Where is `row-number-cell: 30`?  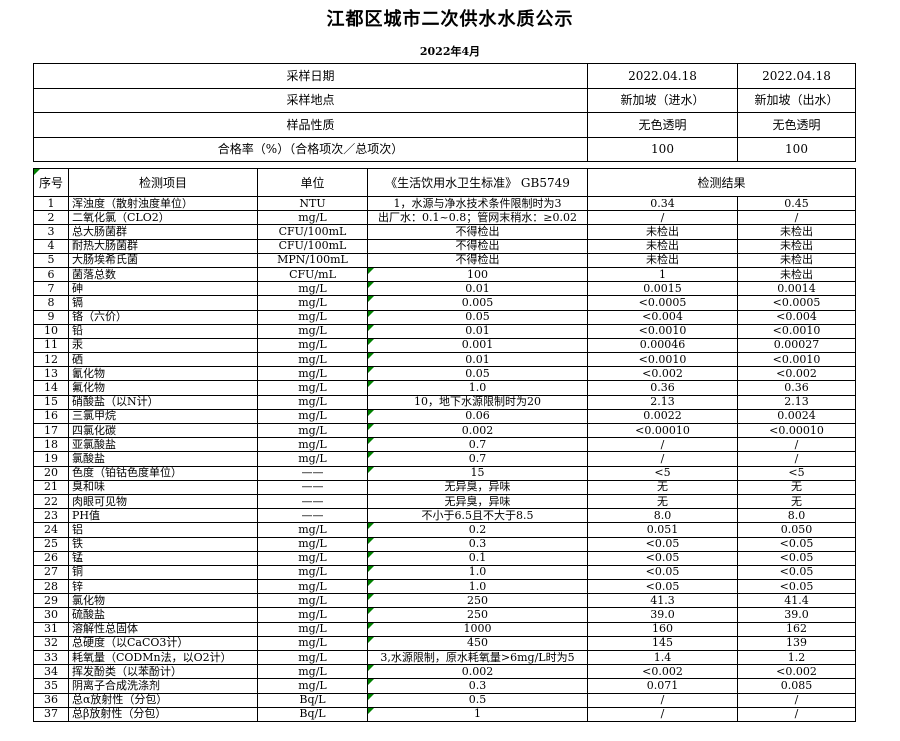 row-number-cell: 30 is located at coordinates (51, 615).